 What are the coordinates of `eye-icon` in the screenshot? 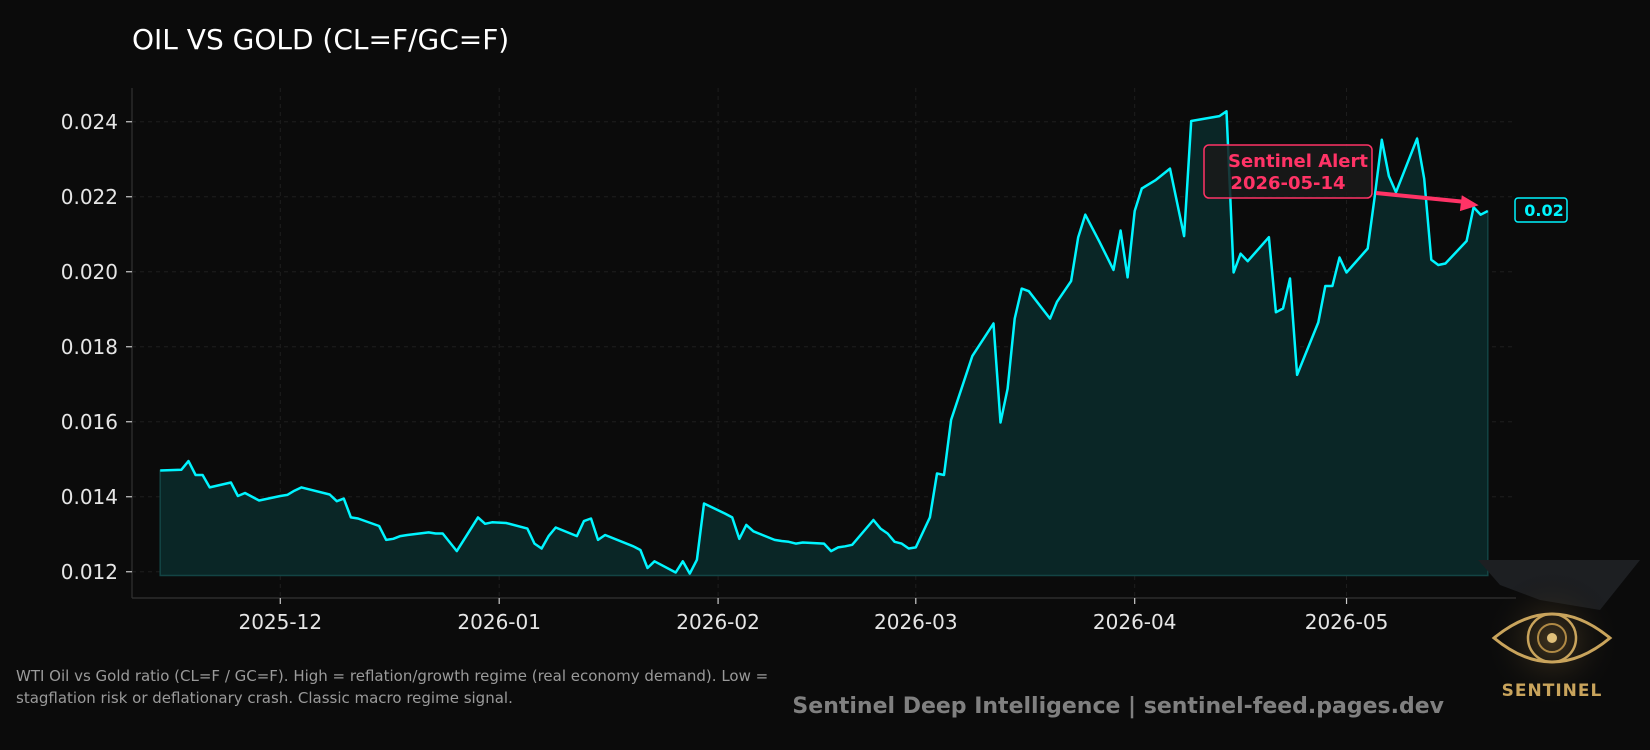 It's located at (1552, 638).